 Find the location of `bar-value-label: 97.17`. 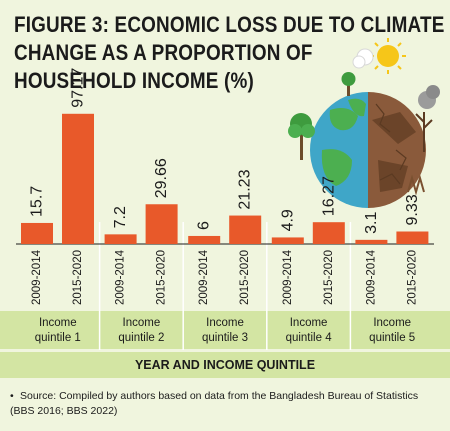

bar-value-label: 97.17 is located at coordinates (78, 88).